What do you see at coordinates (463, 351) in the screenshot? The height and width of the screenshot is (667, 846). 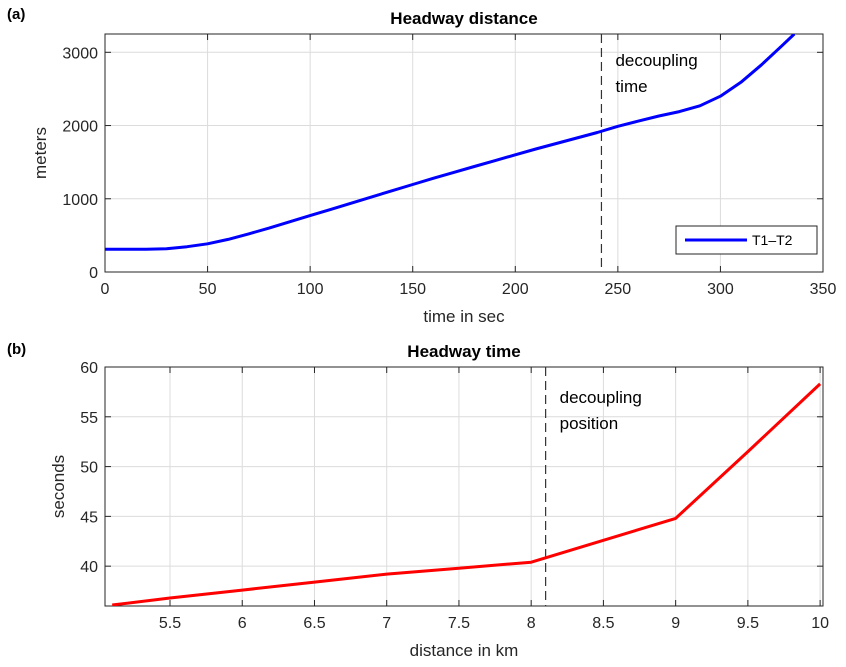 I see `chart-title: Headway time` at bounding box center [463, 351].